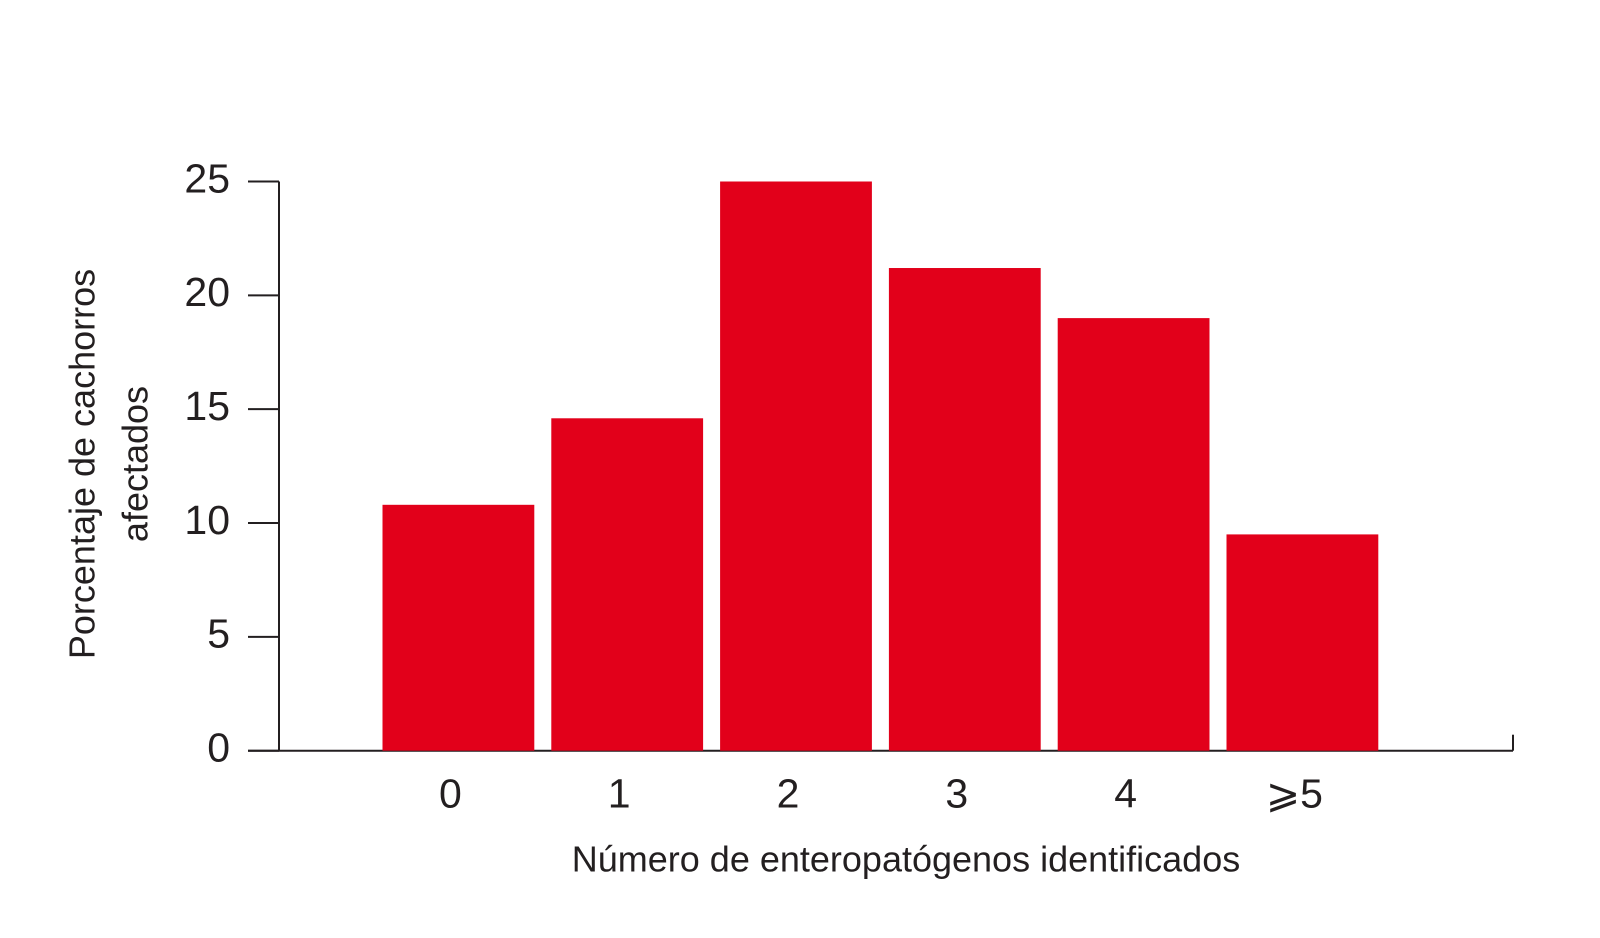 This screenshot has width=1600, height=938. Describe the element at coordinates (207, 406) in the screenshot. I see `y-tick-label: 15` at that location.